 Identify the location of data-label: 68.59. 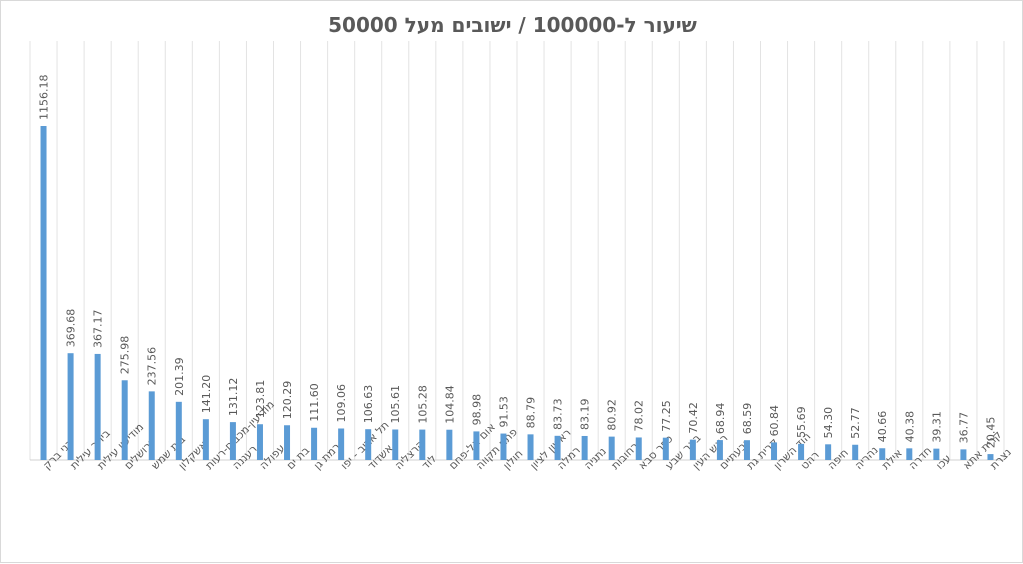
(747, 419).